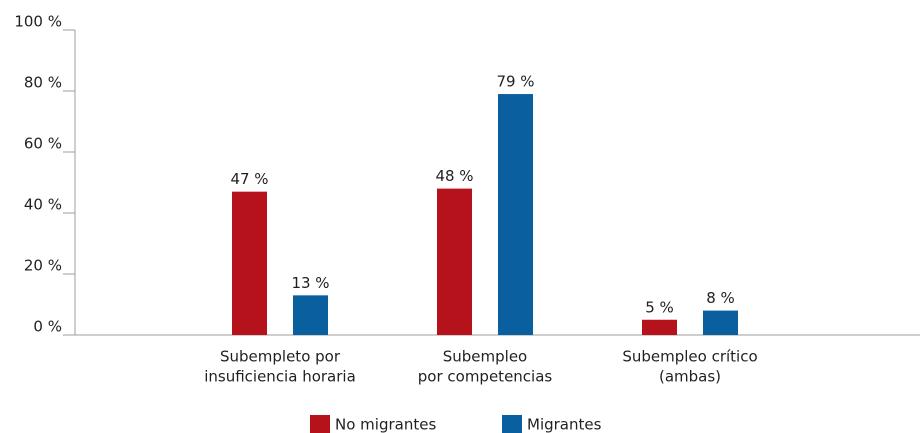  What do you see at coordinates (485, 357) in the screenshot?
I see `x-tick-label: Subempleo` at bounding box center [485, 357].